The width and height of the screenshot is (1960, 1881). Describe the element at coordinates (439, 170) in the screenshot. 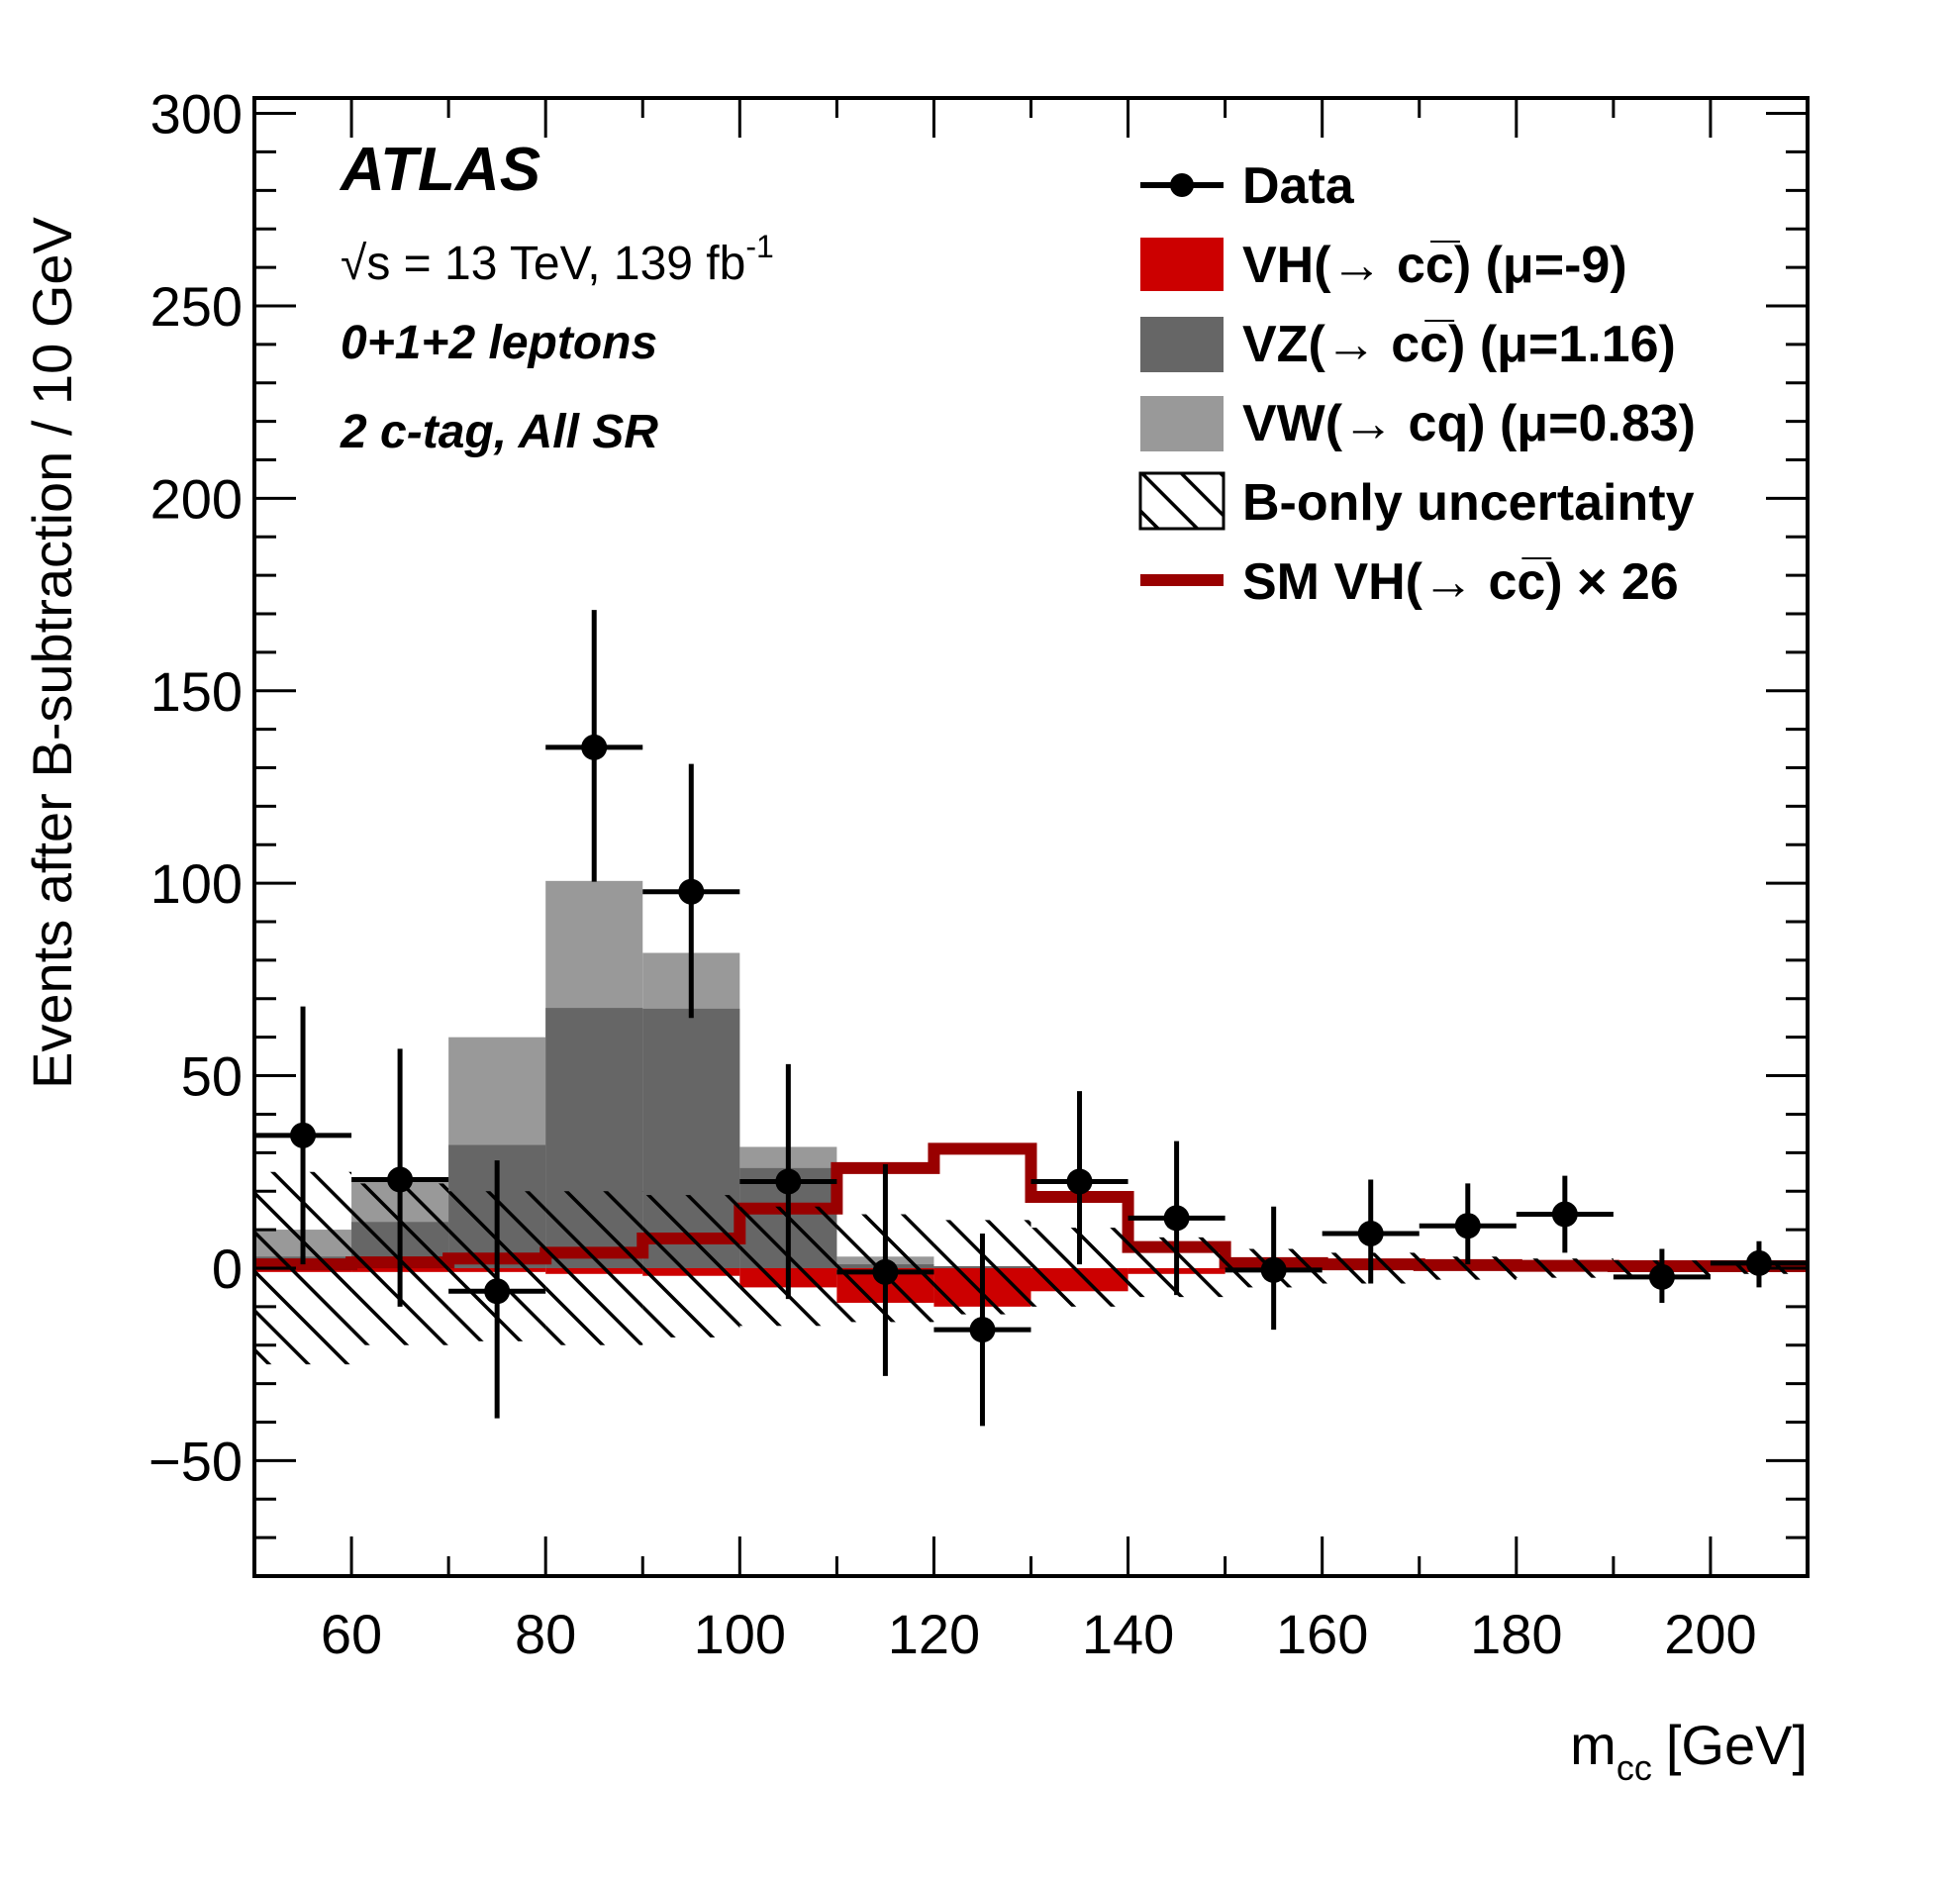

I see `experiment-label: ATLAS` at that location.